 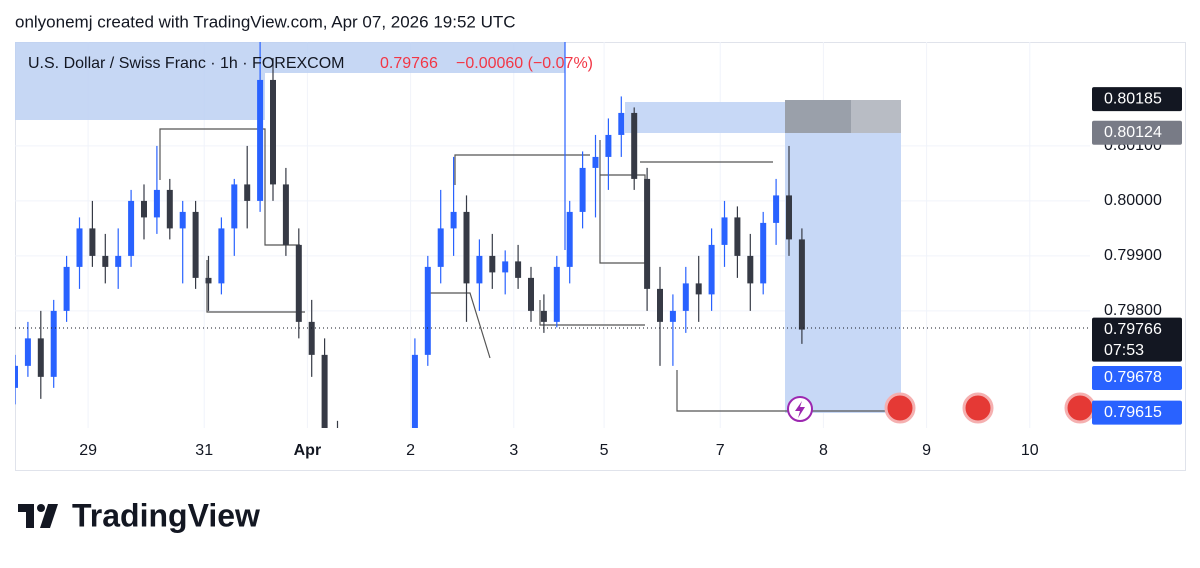 I want to click on x-tick-label: 29, so click(x=88, y=450).